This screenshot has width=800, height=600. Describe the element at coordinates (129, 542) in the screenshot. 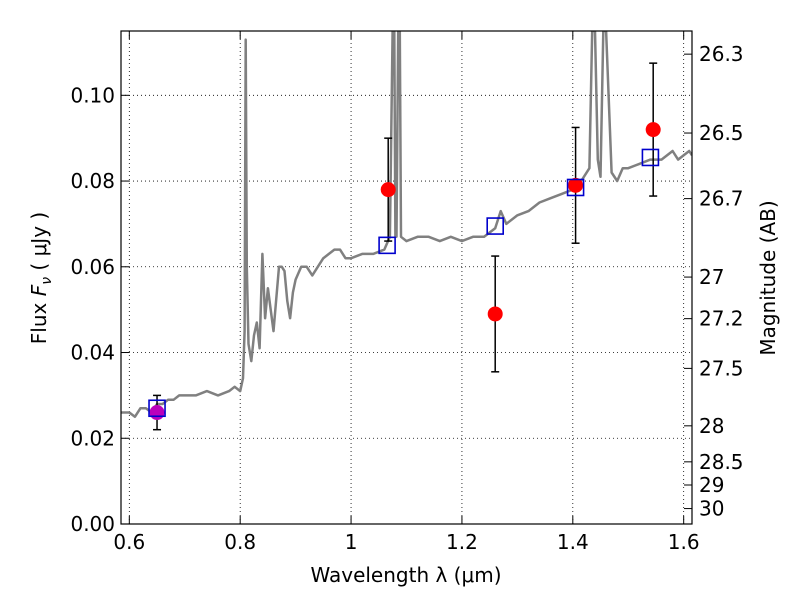

I see `x-tick-label: 0.6` at that location.